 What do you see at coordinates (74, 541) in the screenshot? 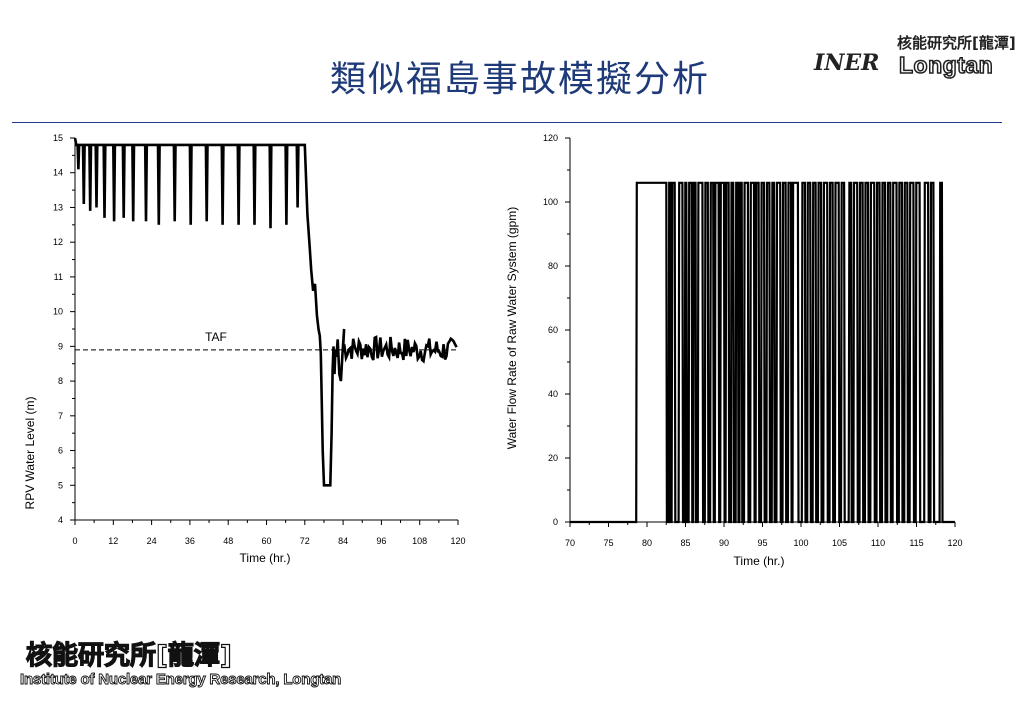
I see `left-x-tick-label: 0` at bounding box center [74, 541].